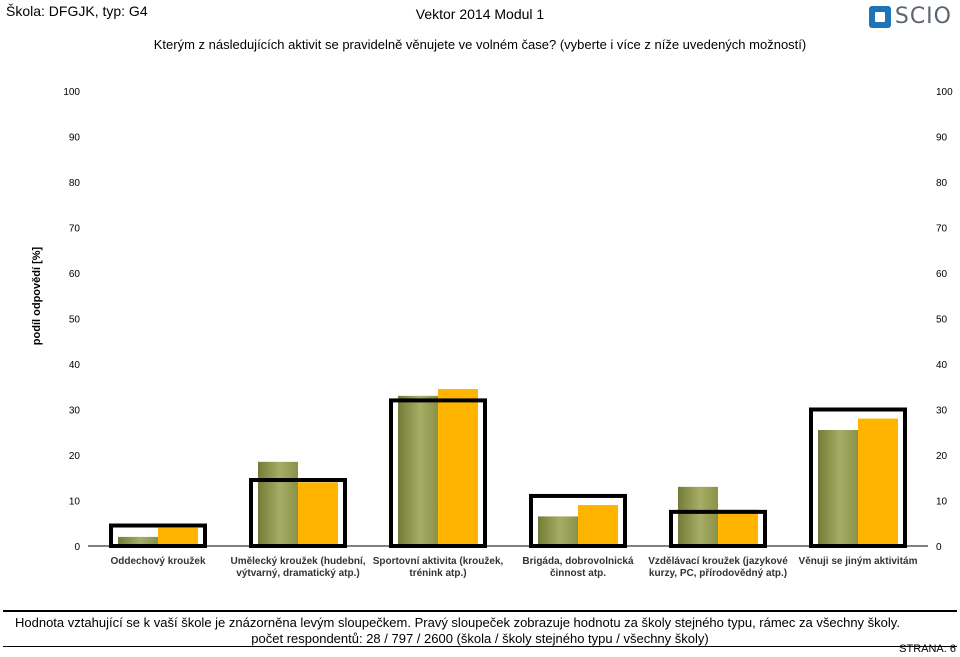  Describe the element at coordinates (297, 561) in the screenshot. I see `category-label: Umělecký kroužek (hudební,` at that location.